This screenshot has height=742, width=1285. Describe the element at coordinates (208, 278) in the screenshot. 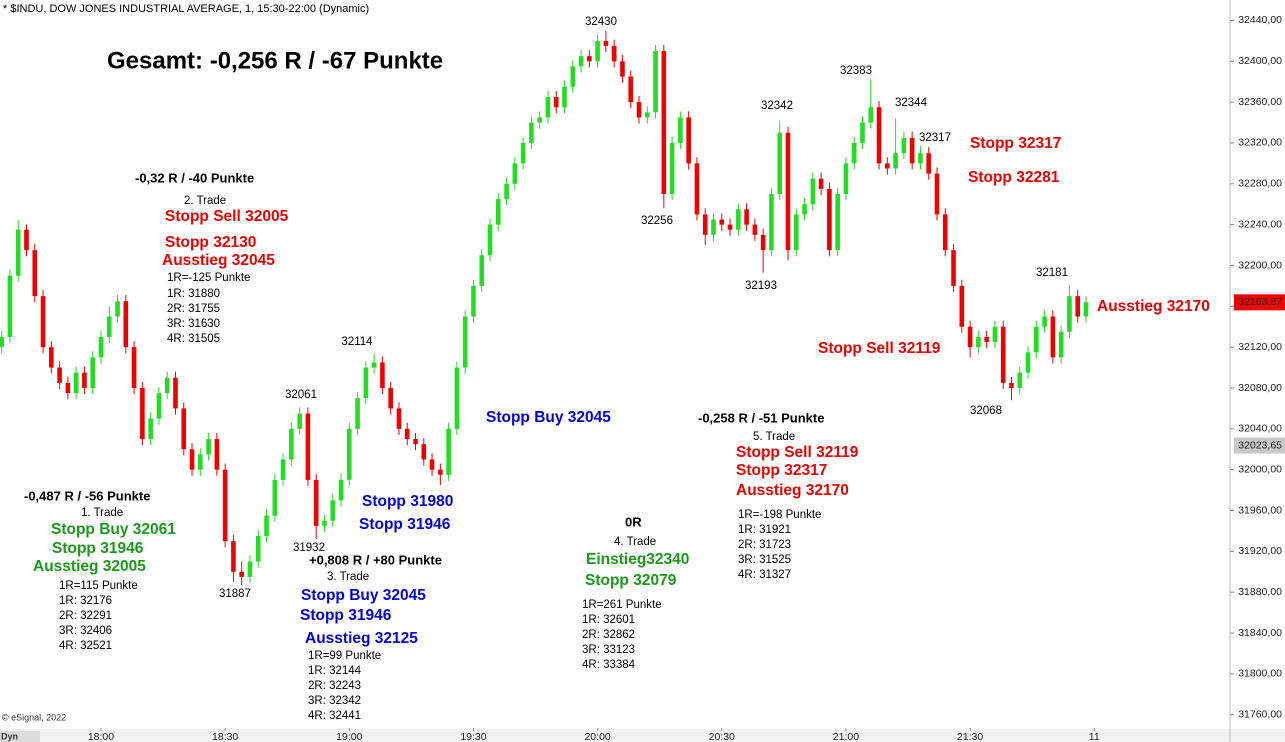

I see `annotation: 1R=-125 Punkte` at that location.